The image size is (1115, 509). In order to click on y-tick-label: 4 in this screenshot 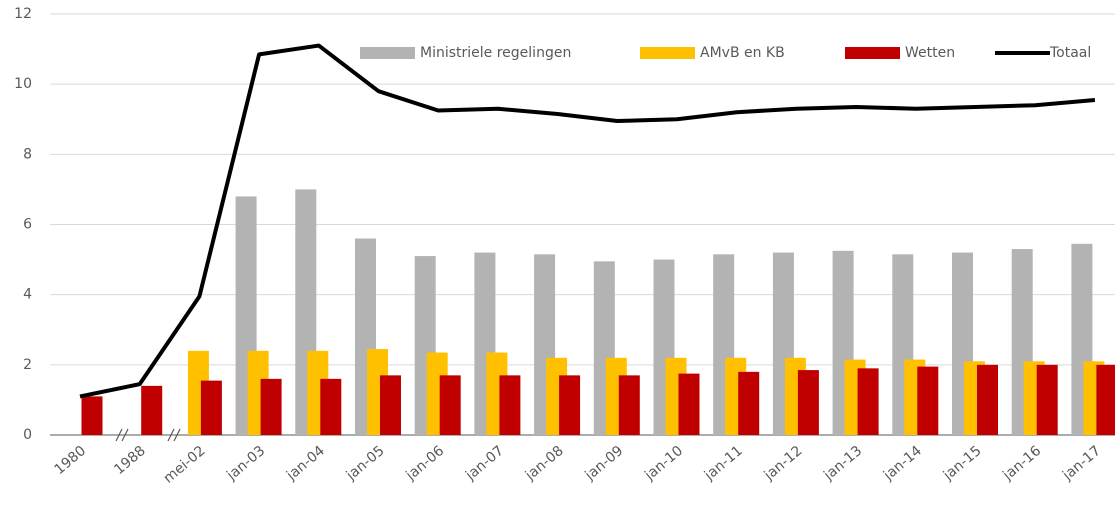, I will do `click(27, 295)`.